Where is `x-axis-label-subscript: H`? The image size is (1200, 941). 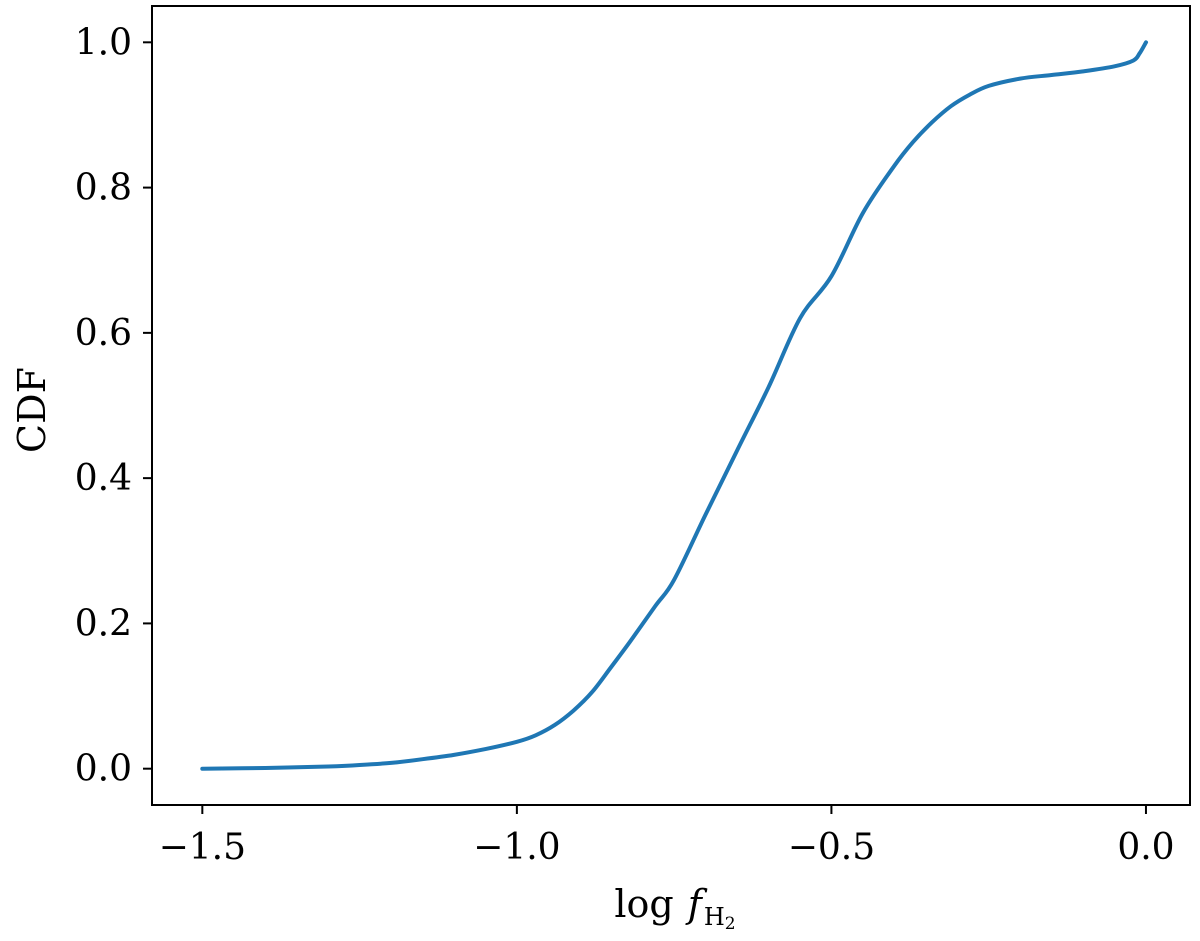 x-axis-label-subscript: H is located at coordinates (714, 917).